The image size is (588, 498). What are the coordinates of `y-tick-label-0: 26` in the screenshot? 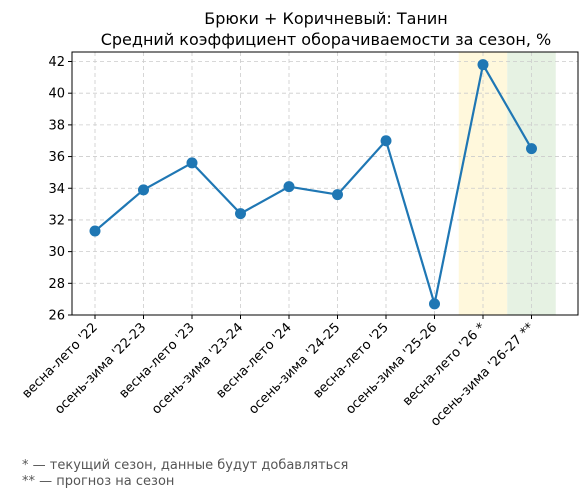 It's located at (56, 316).